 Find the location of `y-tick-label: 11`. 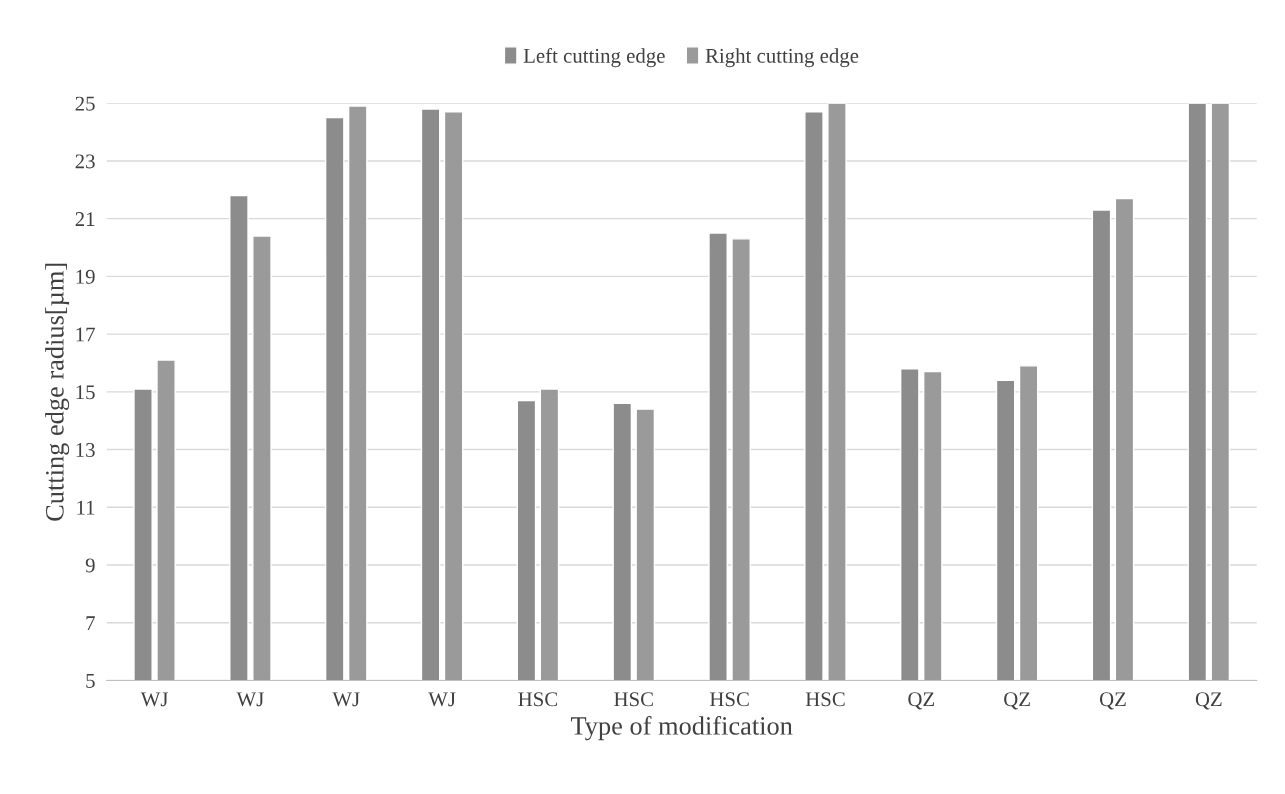

y-tick-label: 11 is located at coordinates (86, 507).